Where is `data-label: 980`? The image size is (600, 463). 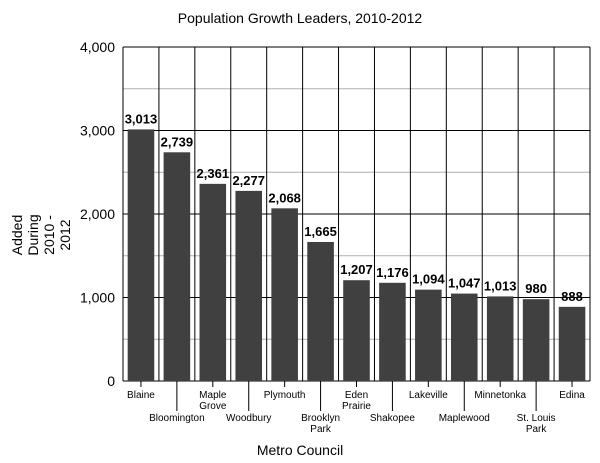 data-label: 980 is located at coordinates (536, 288).